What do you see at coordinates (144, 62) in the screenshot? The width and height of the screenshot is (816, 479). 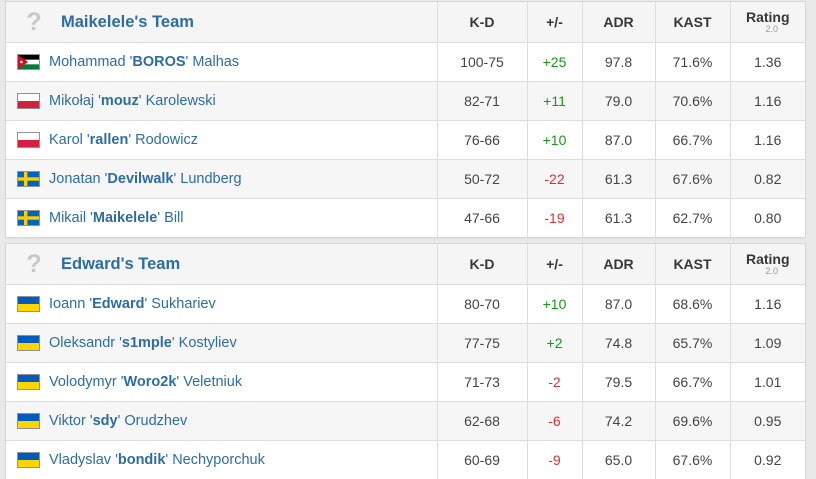 I see `player-name-link: Mohammad 'BOROS' Malhas` at bounding box center [144, 62].